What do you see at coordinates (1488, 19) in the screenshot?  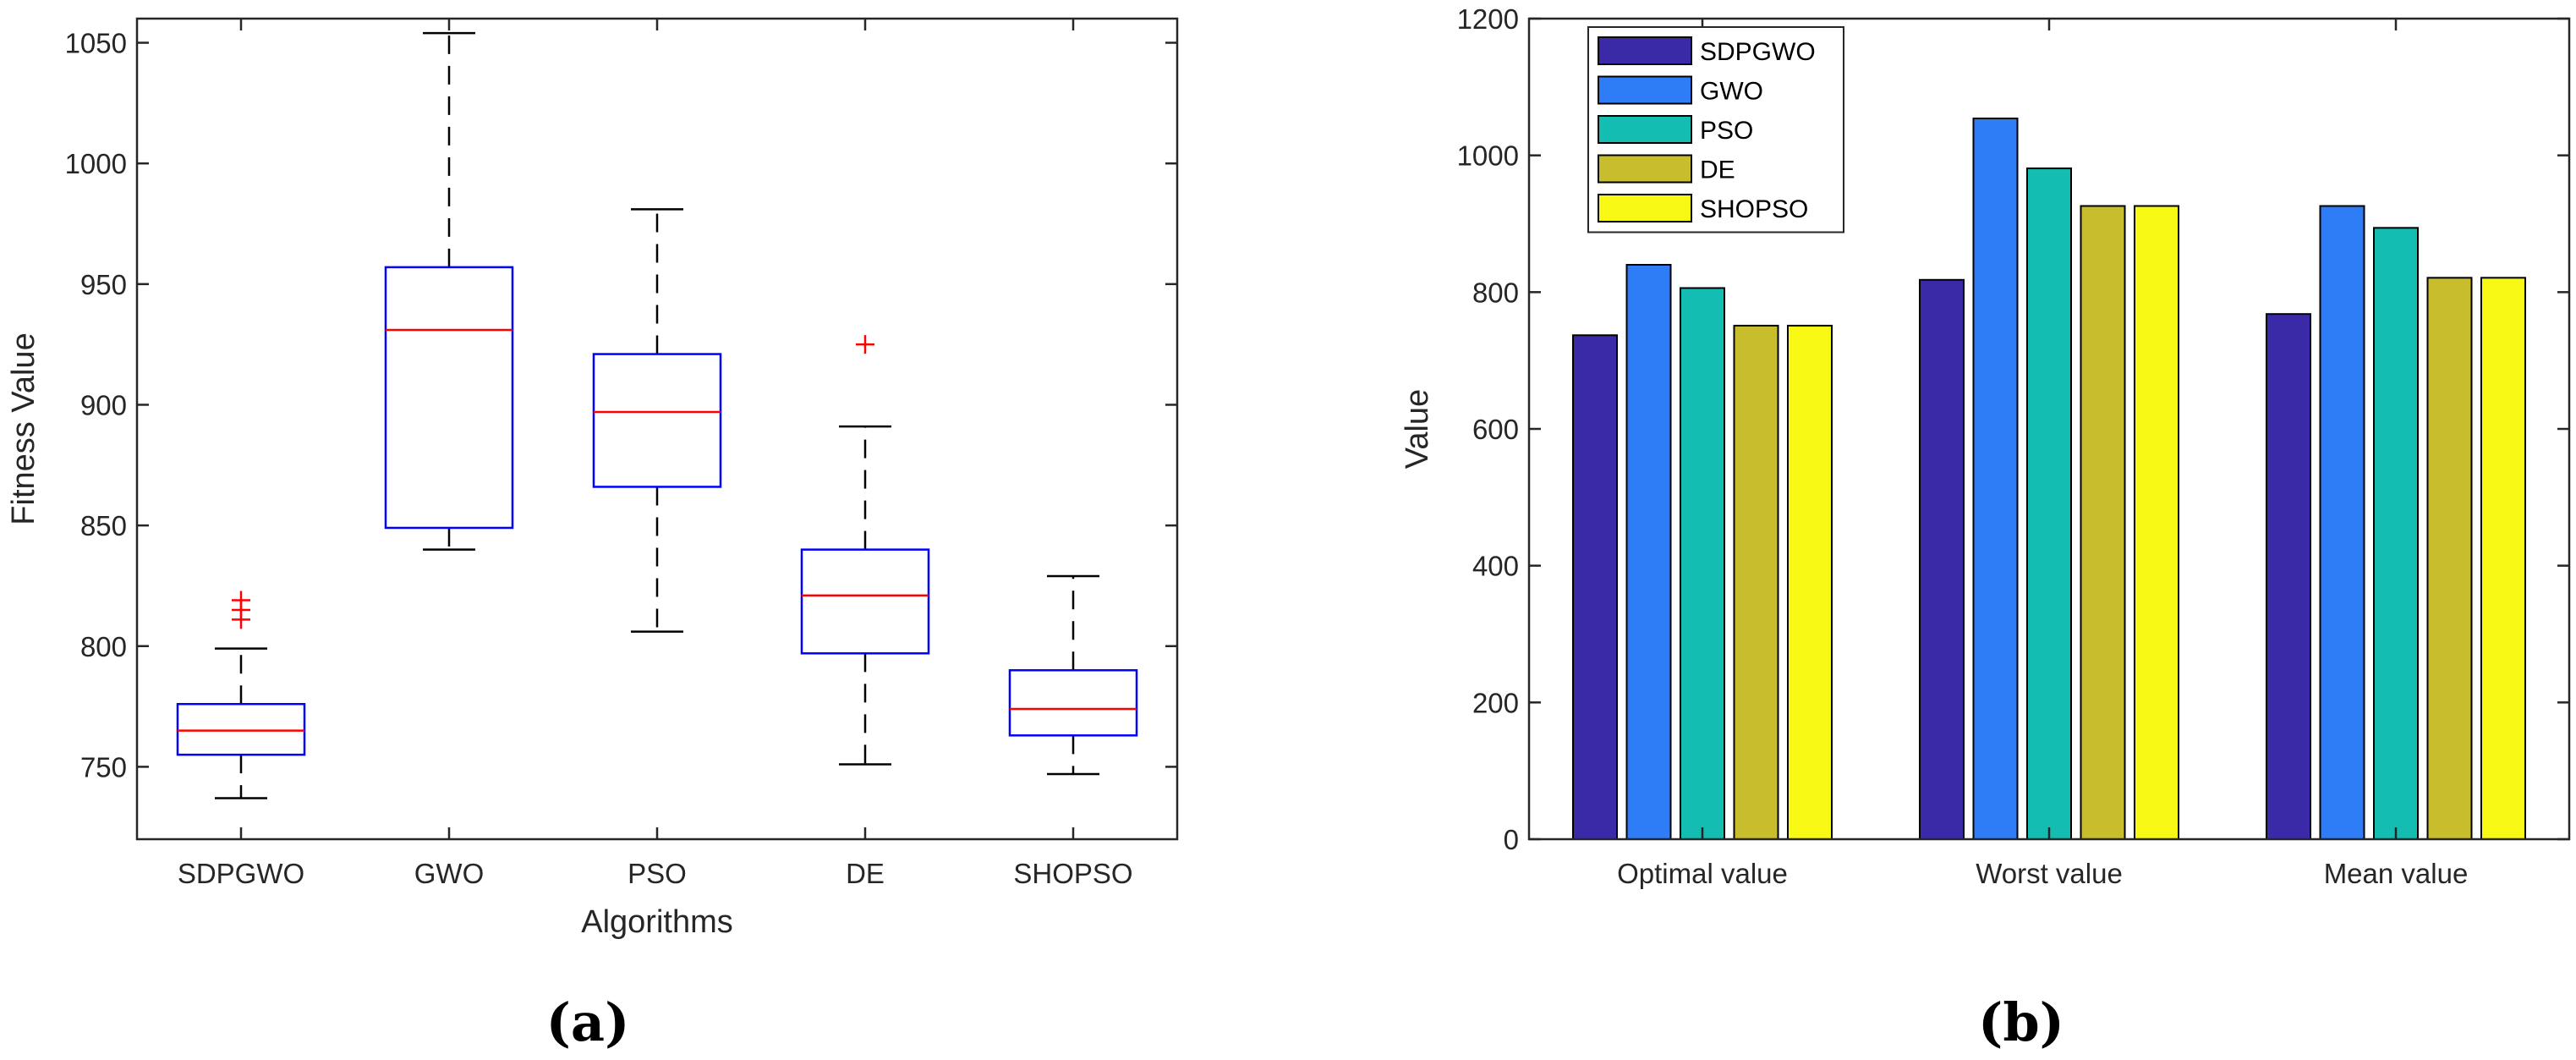 I see `barchart-ytick-label: 1200` at bounding box center [1488, 19].